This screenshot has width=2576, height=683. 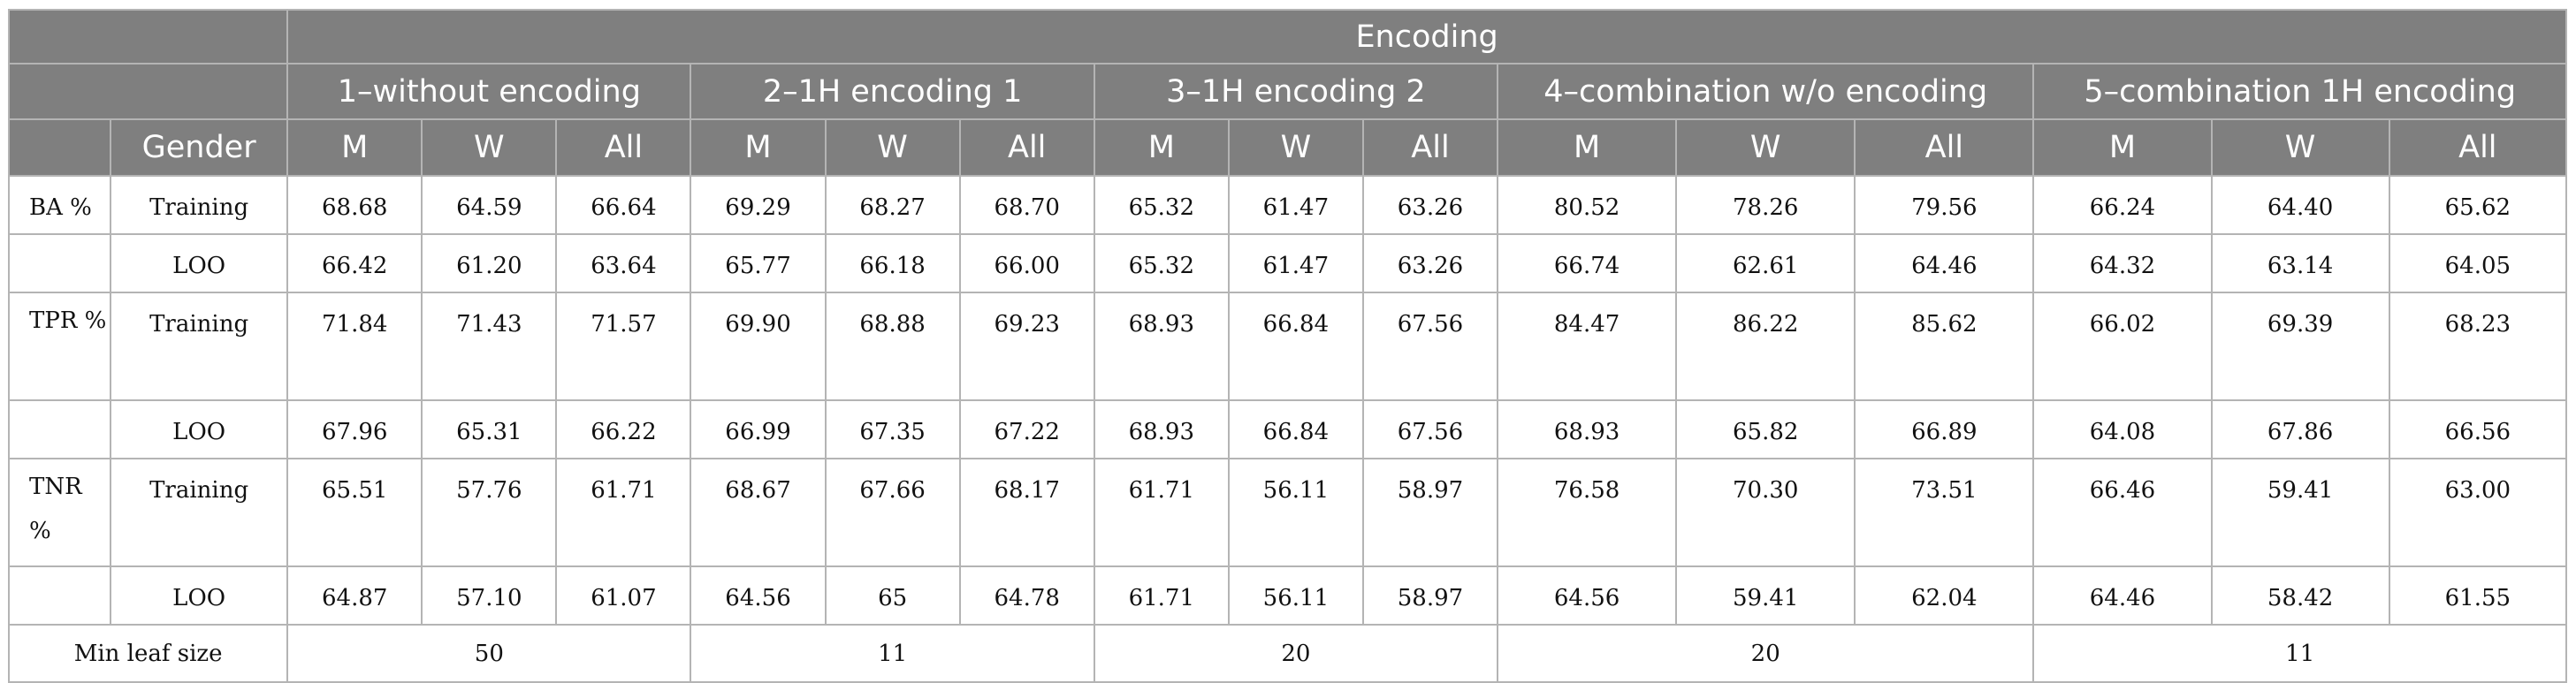 I want to click on value-cell: 66.64, so click(x=623, y=205).